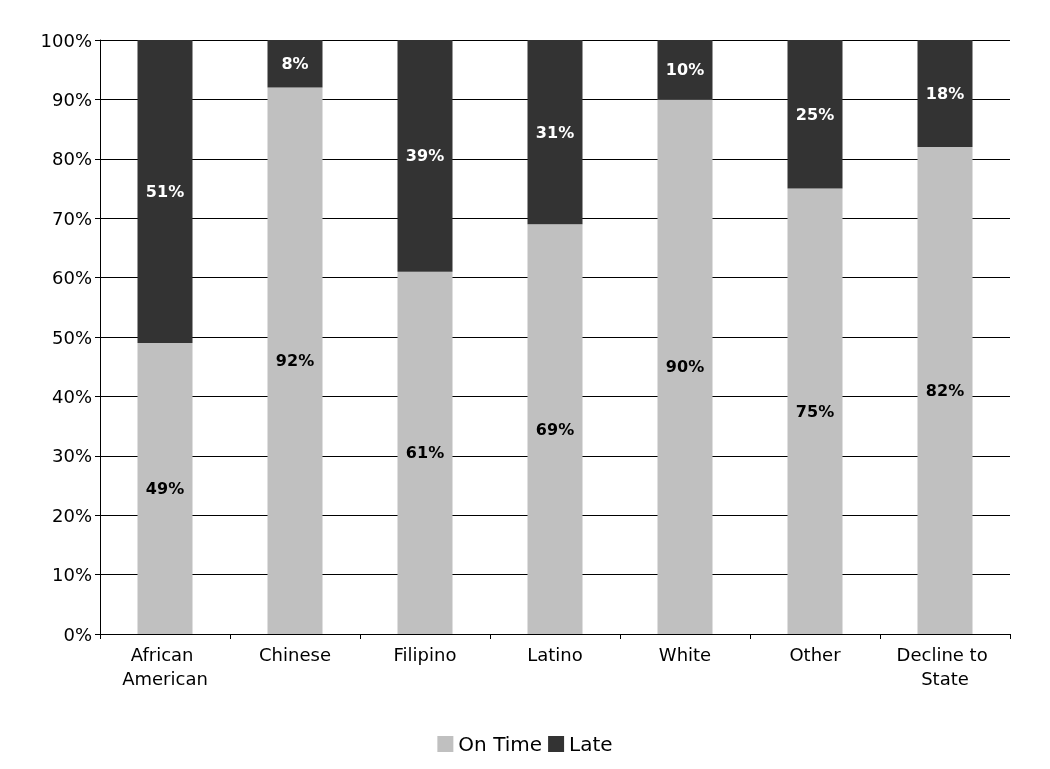 This screenshot has height=769, width=1050. I want to click on x-tick-label: Decline to State, so click(945, 666).